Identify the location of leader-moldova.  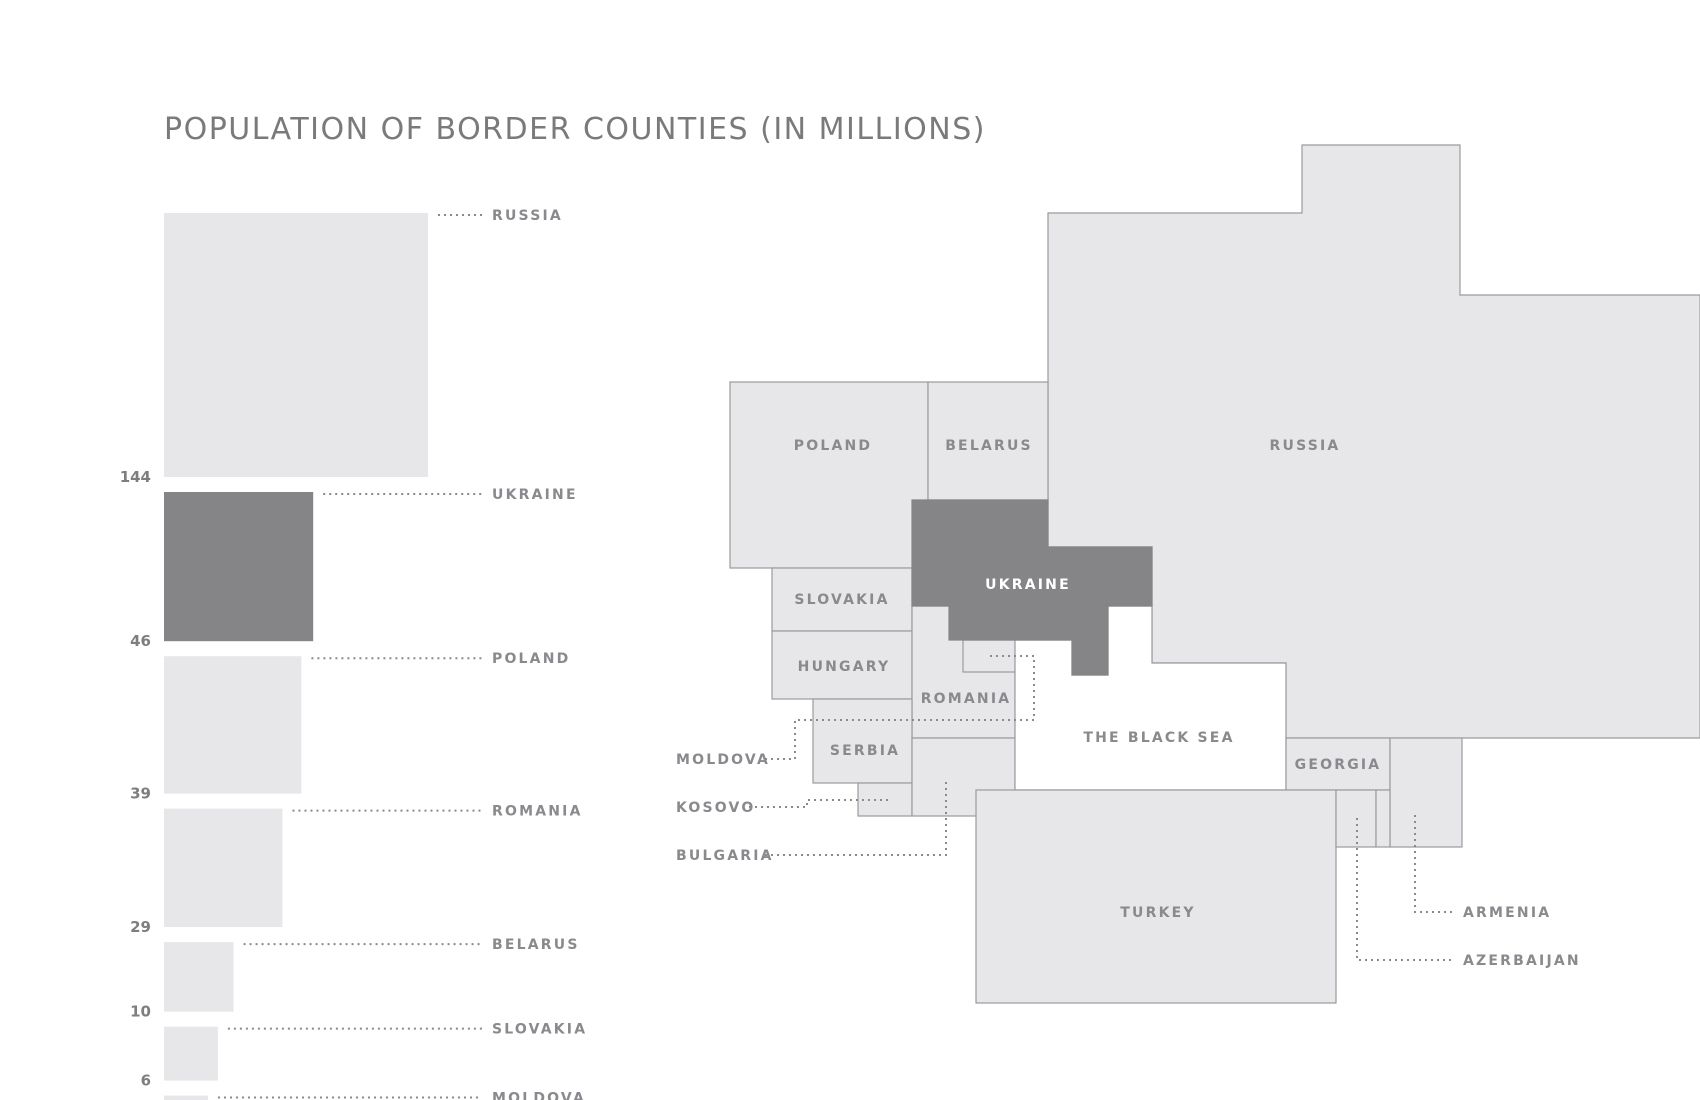
(900, 707).